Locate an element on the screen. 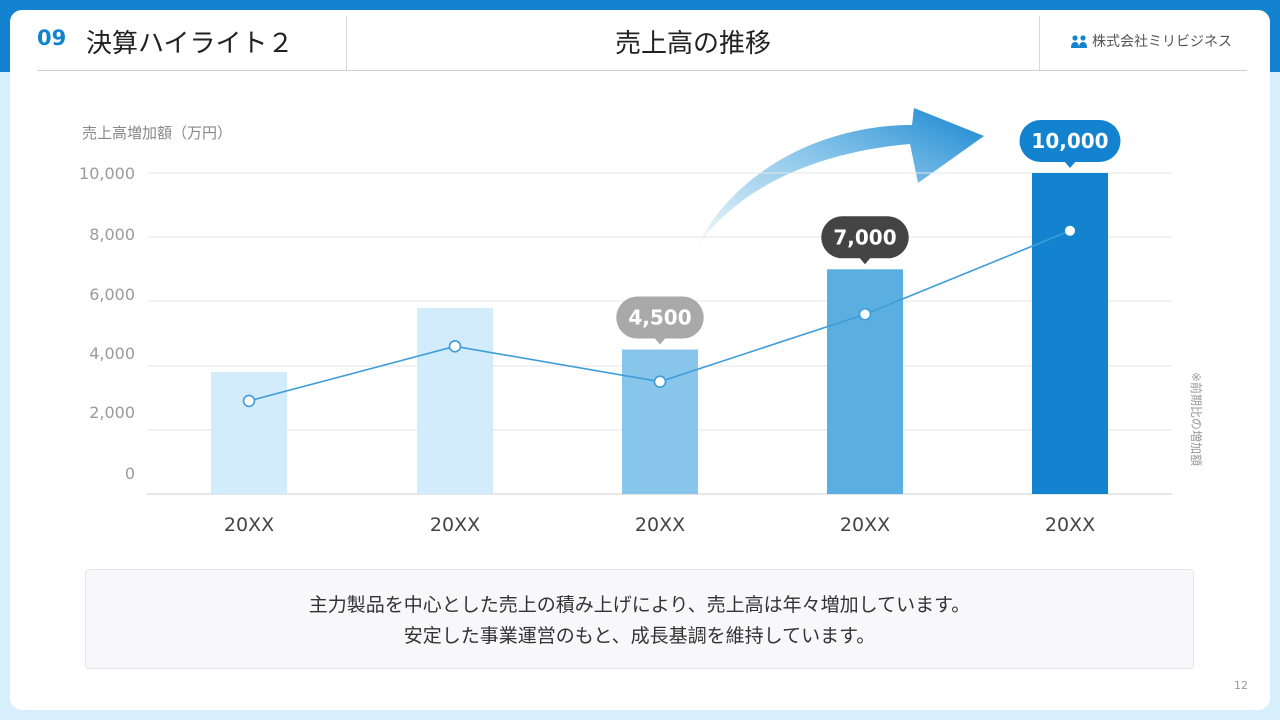 The image size is (1280, 720). company-logo: 株式会社ミリビジネス is located at coordinates (1151, 41).